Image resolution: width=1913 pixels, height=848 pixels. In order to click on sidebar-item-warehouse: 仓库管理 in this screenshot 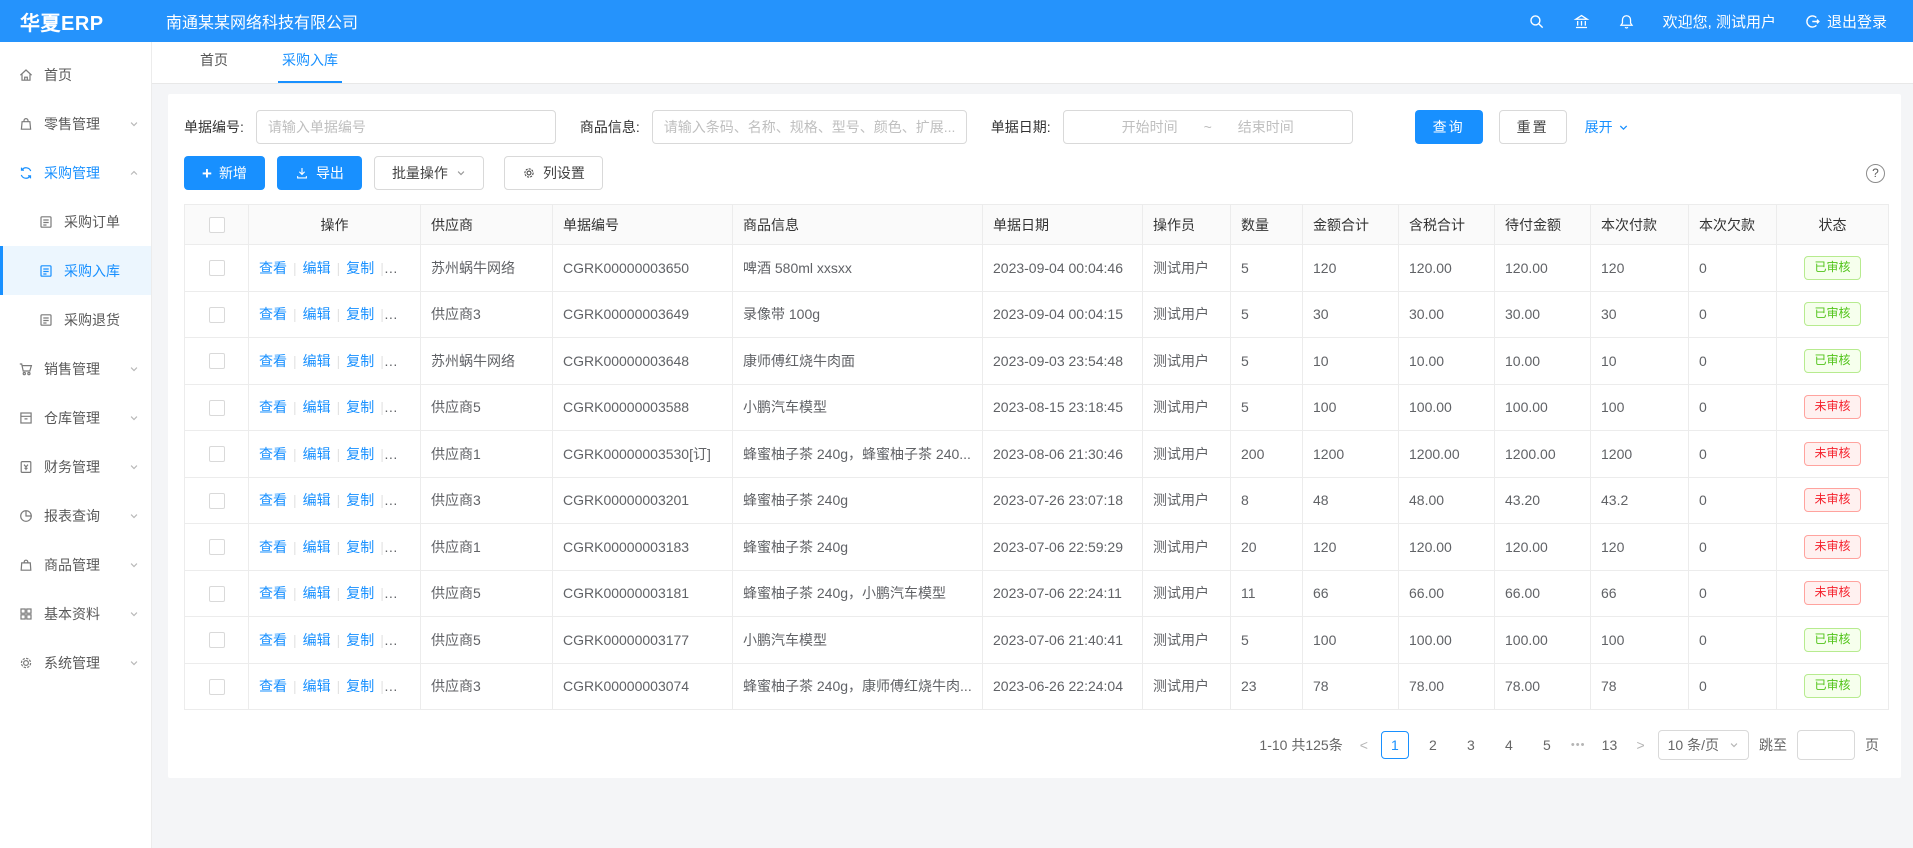, I will do `click(75, 417)`.